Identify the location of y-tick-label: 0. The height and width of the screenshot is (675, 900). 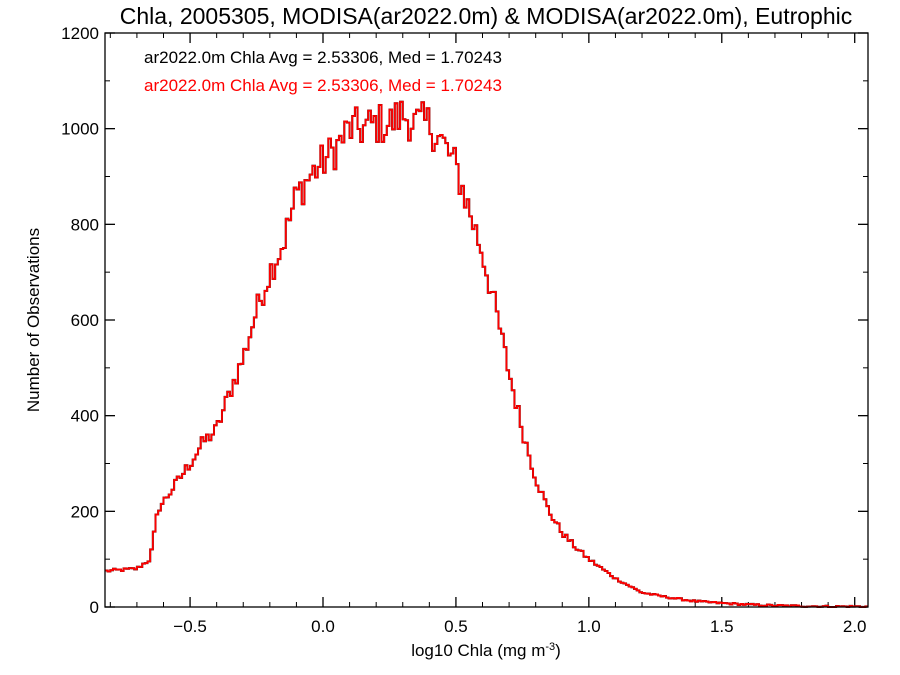
(94, 607).